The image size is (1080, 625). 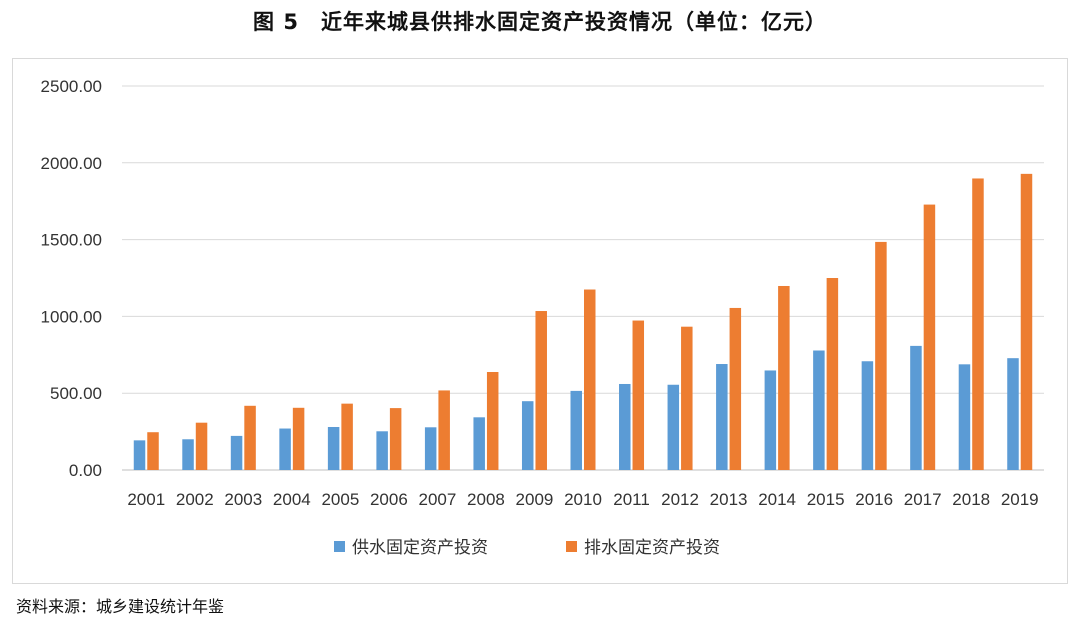 What do you see at coordinates (71, 316) in the screenshot?
I see `y-tick-label: 1000.00` at bounding box center [71, 316].